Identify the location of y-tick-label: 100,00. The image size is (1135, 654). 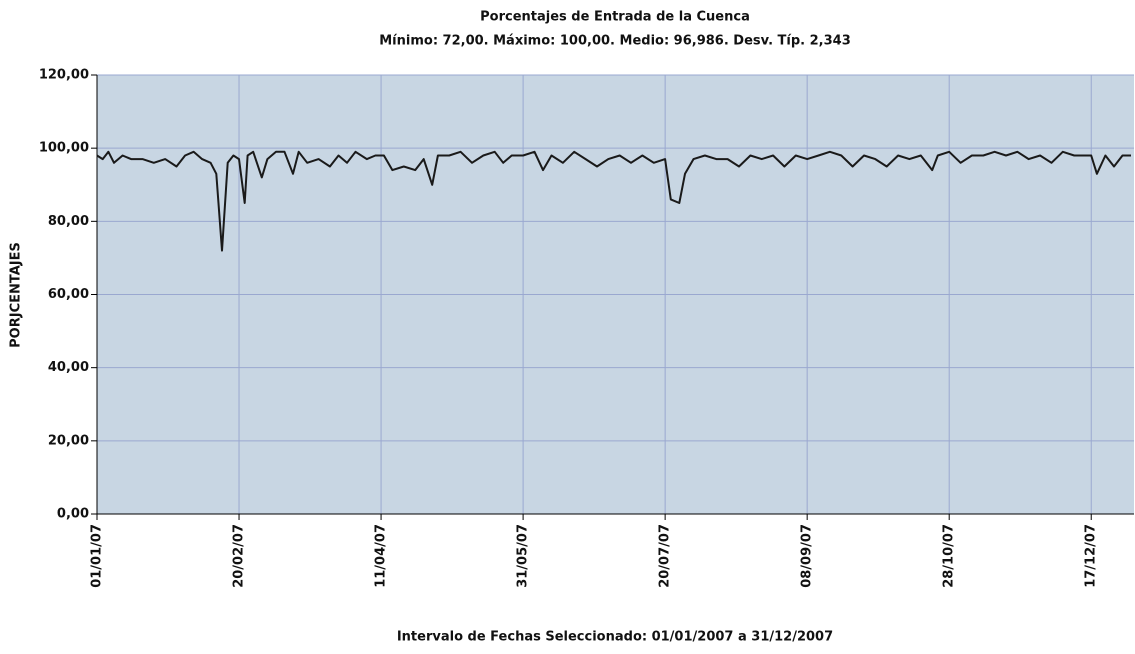
(64, 148).